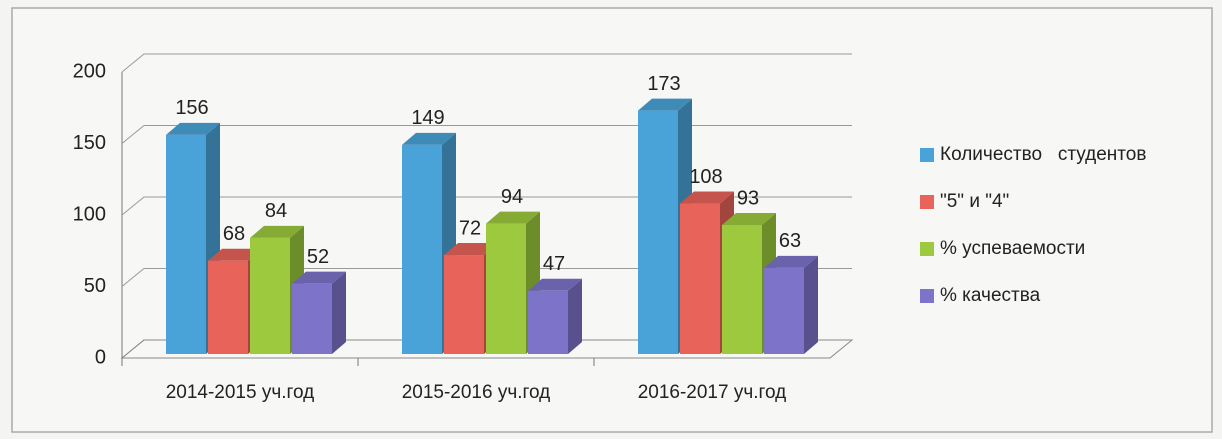 The image size is (1222, 439). Describe the element at coordinates (95, 286) in the screenshot. I see `y-tick-label: 50` at that location.